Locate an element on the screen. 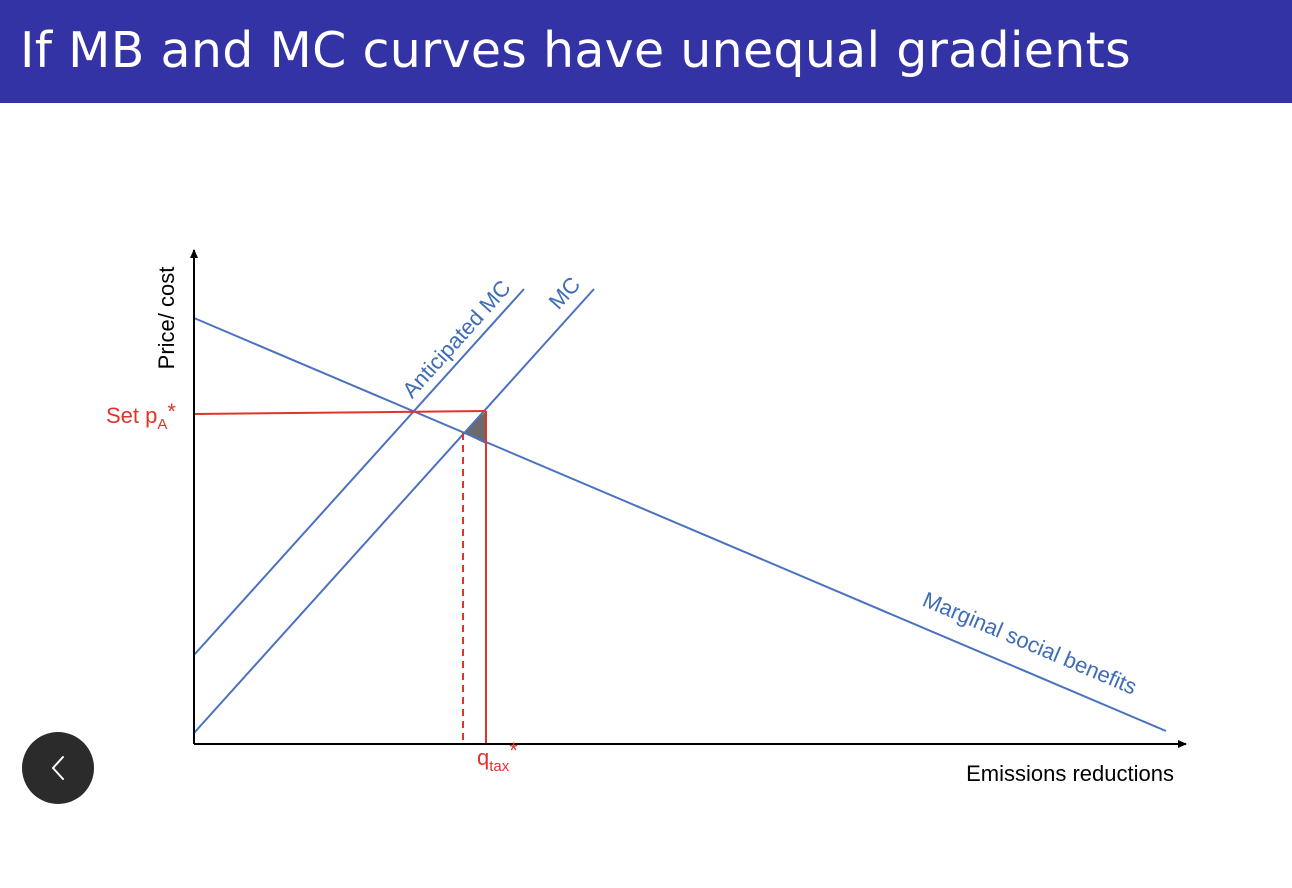  tax-quantity-label-subscript: tax is located at coordinates (499, 766).